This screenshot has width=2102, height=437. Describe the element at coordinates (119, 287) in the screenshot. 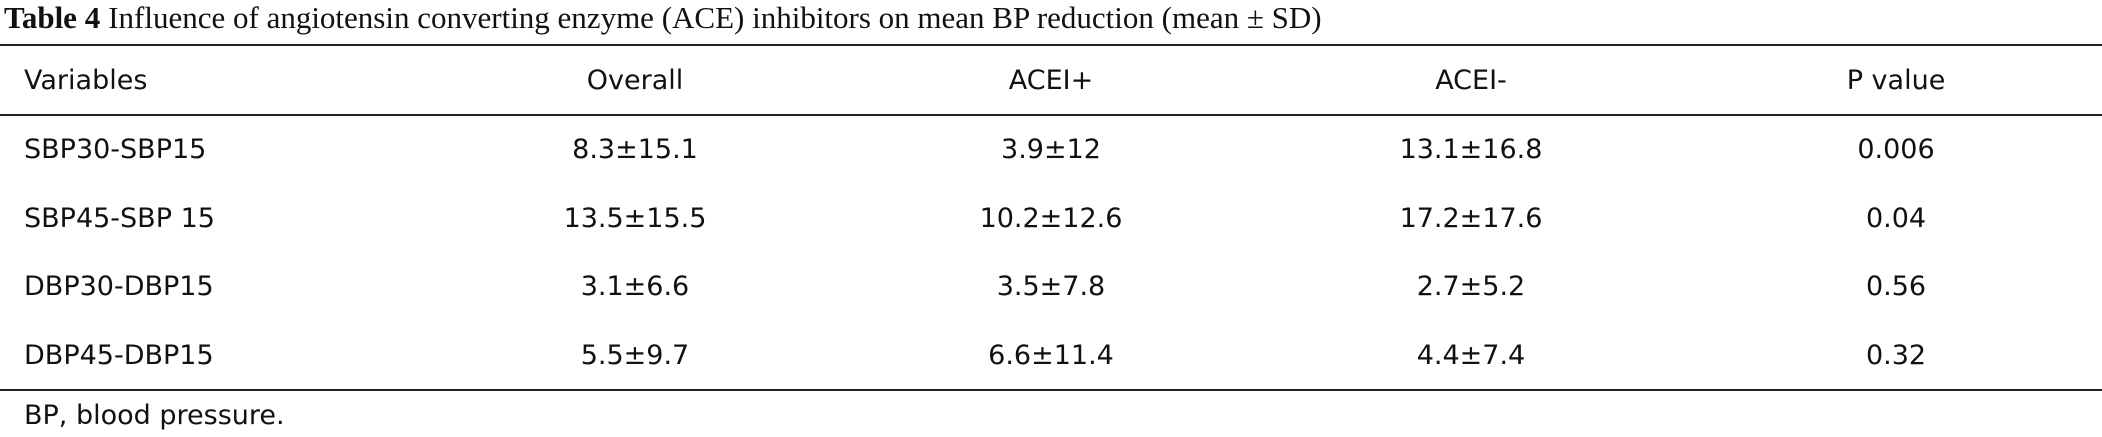

I see `row-label: DBP30-DBP15` at that location.